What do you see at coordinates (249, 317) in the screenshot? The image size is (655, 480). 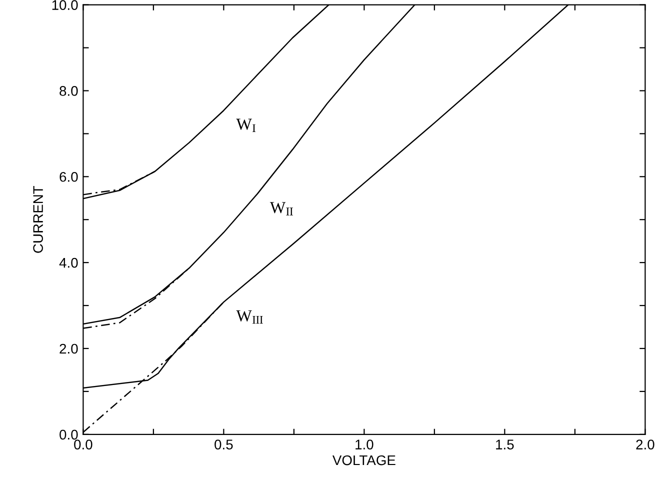 I see `series-label: W$_{III}$` at bounding box center [249, 317].